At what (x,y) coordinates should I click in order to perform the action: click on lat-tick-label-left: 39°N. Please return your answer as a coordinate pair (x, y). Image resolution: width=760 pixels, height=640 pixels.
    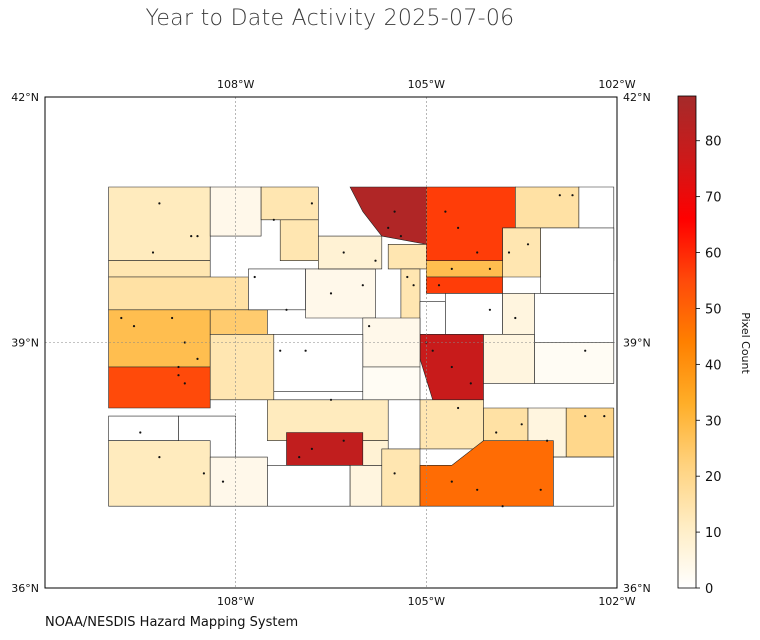
    Looking at the image, I should click on (25, 343).